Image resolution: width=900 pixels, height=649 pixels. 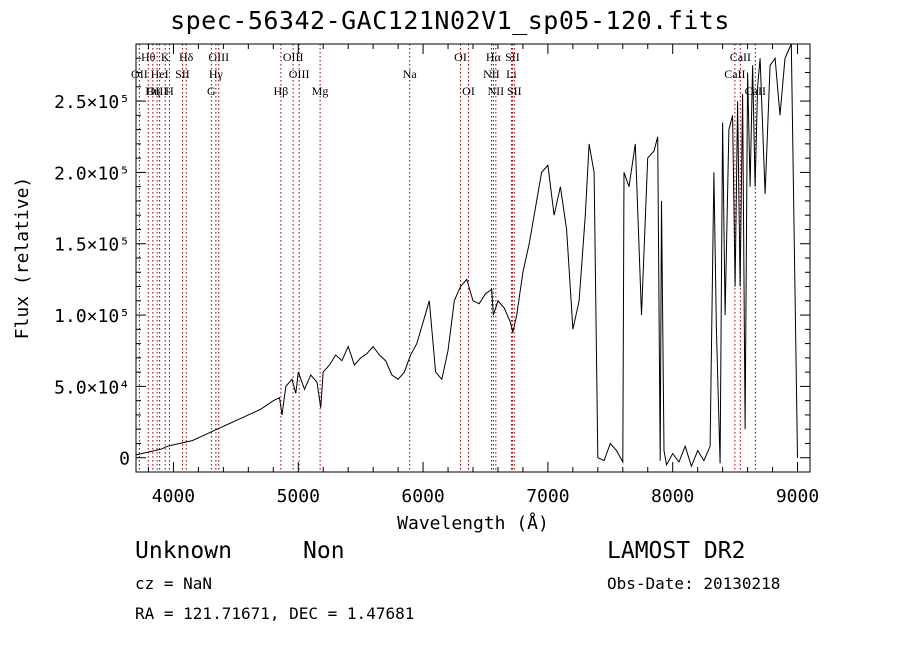 I want to click on x-tick-label: 8000, so click(x=672, y=496).